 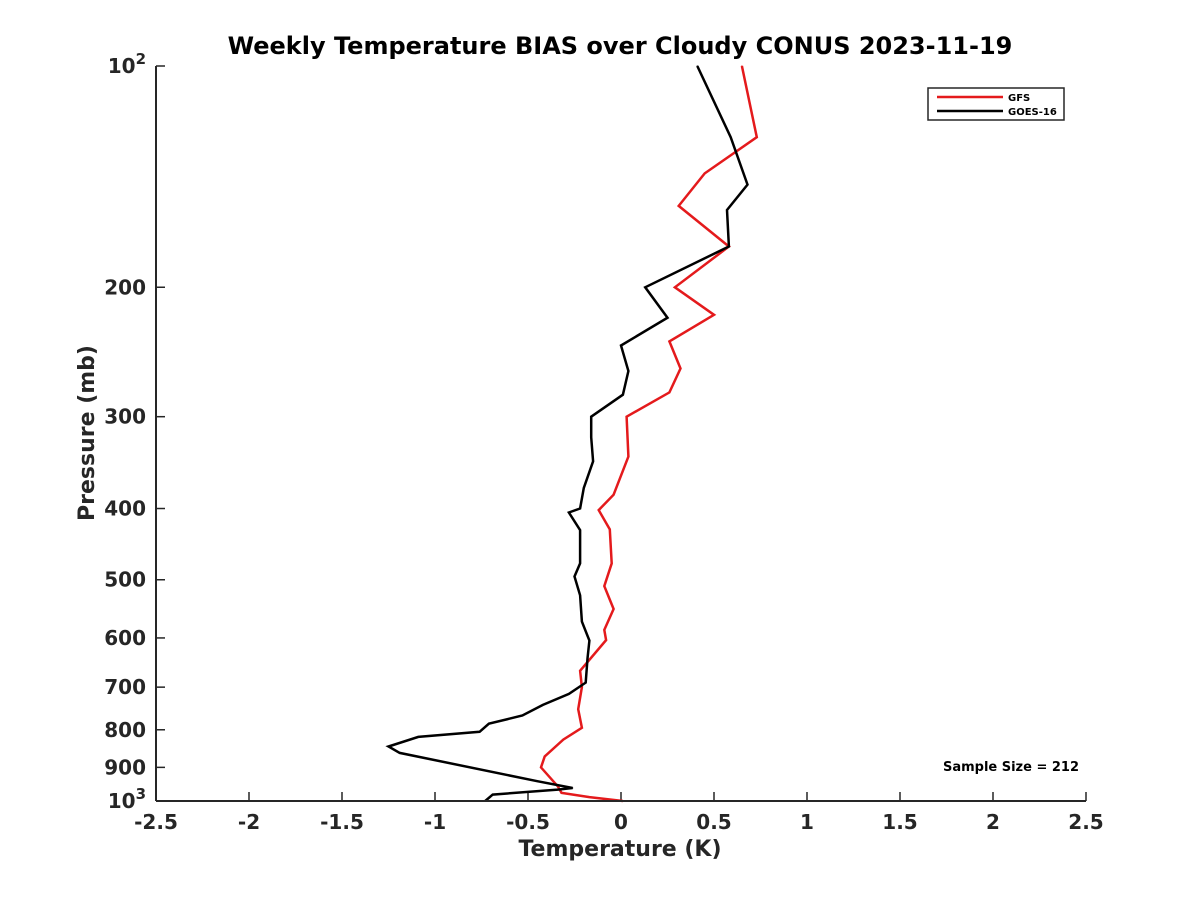 What do you see at coordinates (156, 822) in the screenshot?
I see `x-tick-label: -2.5` at bounding box center [156, 822].